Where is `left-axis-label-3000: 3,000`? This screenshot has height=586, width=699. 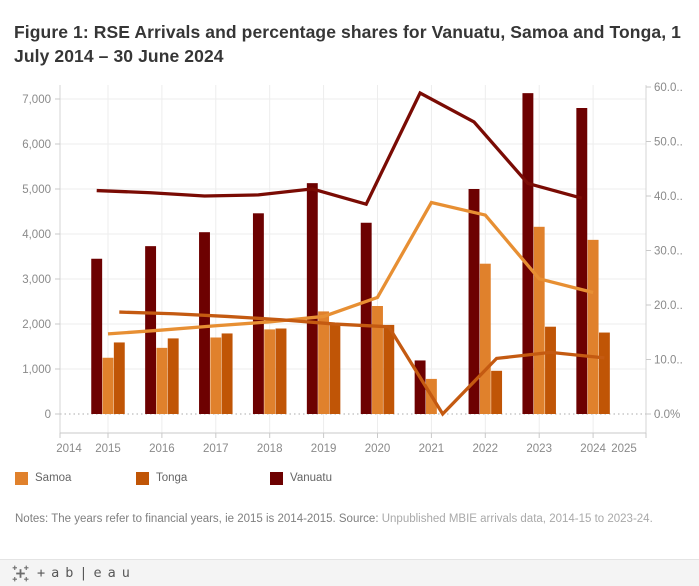
left-axis-label-3000: 3,000 is located at coordinates (36, 280).